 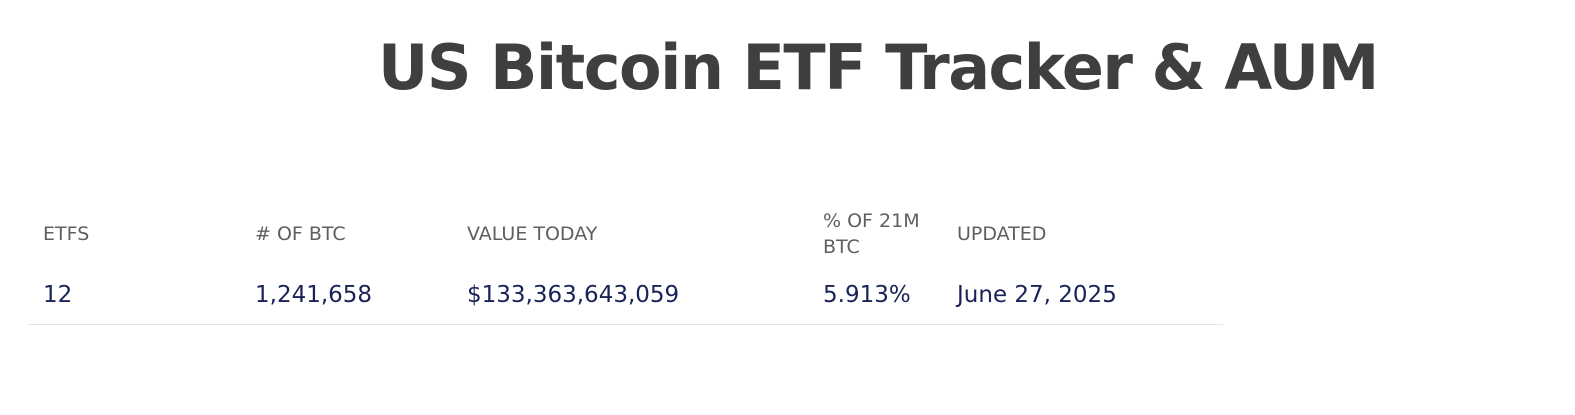 What do you see at coordinates (66, 234) in the screenshot?
I see `column-header-etfs: ETFS` at bounding box center [66, 234].